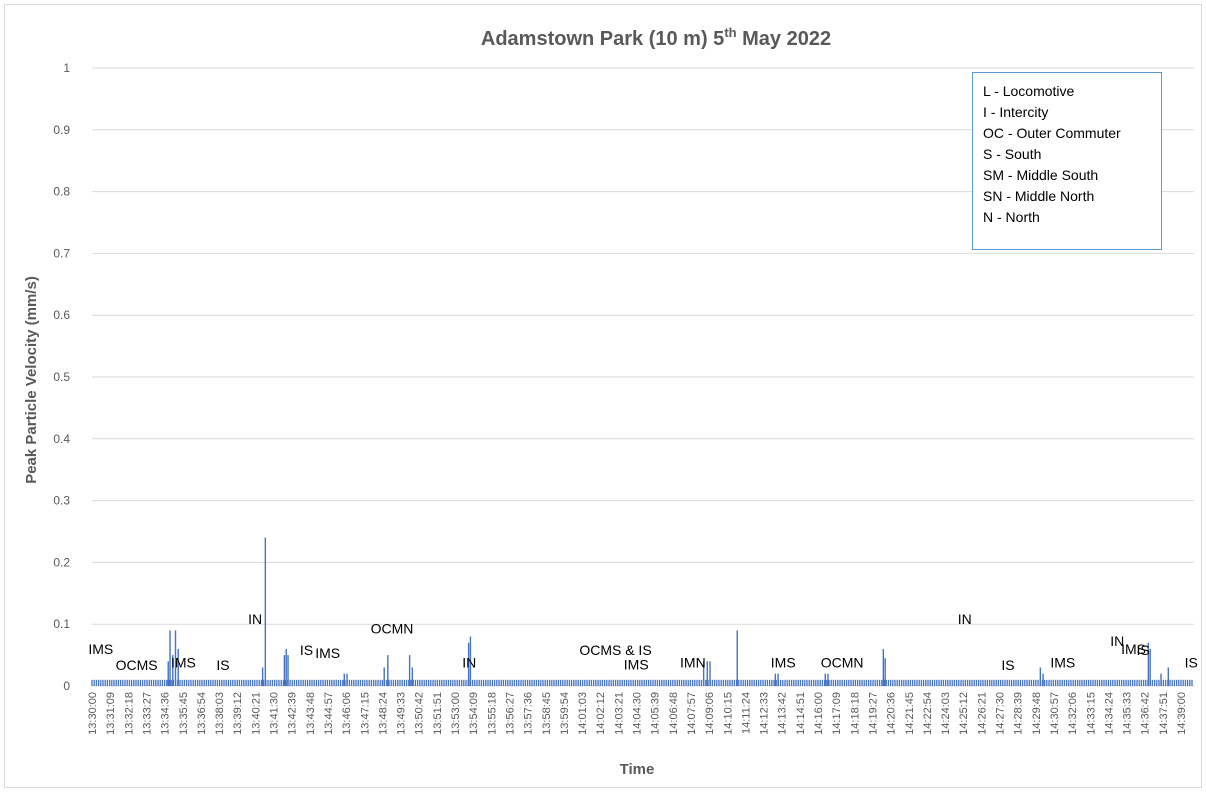  I want to click on x-tick-label: 13:48:24, so click(383, 713).